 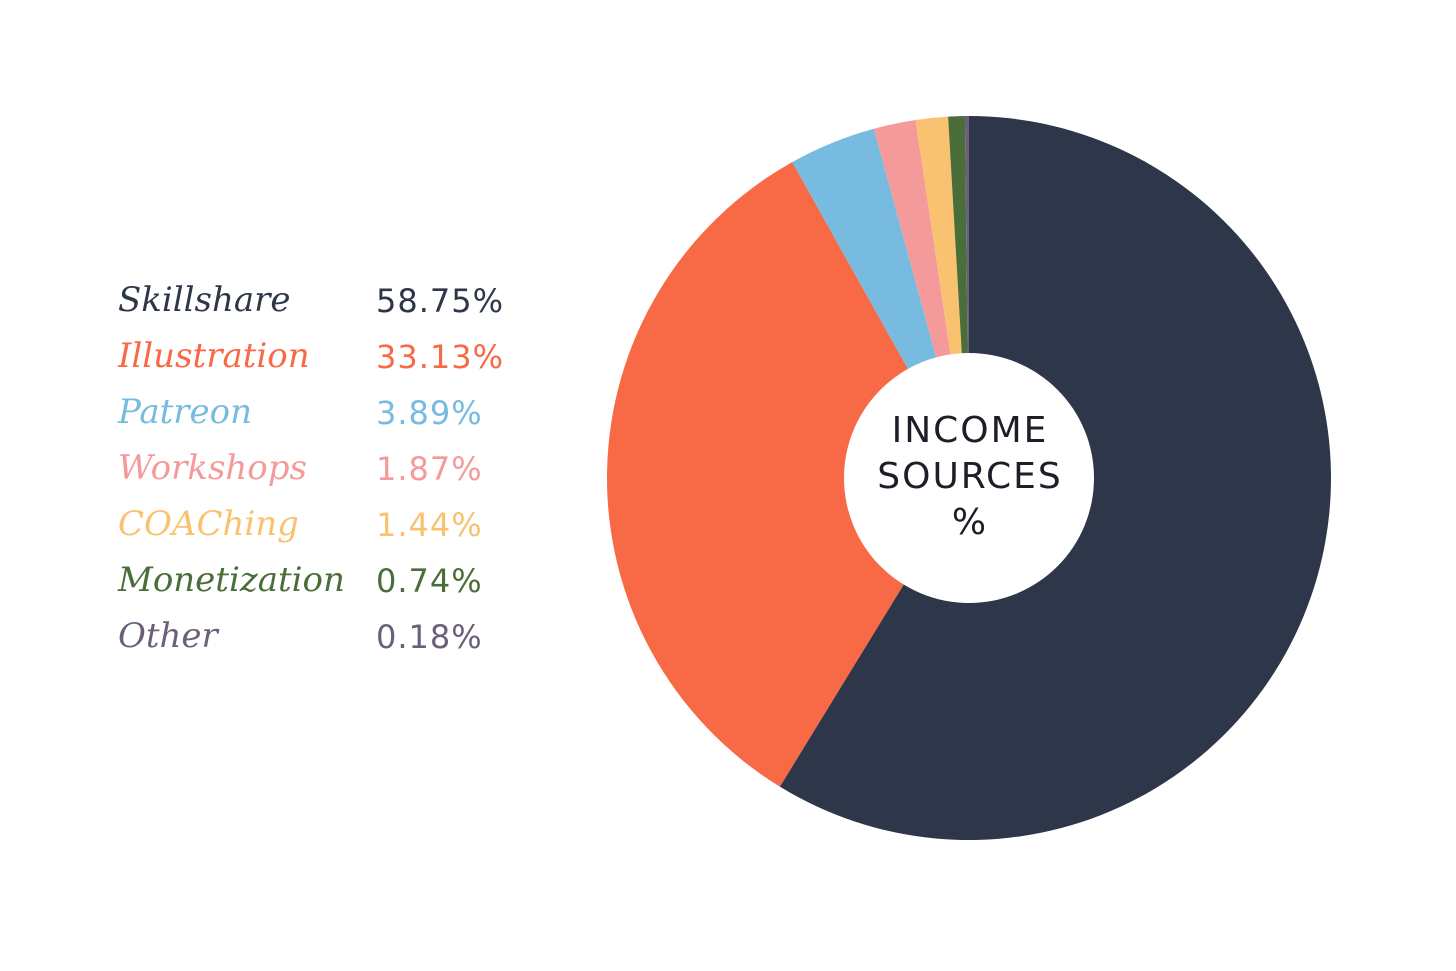 What do you see at coordinates (231, 580) in the screenshot?
I see `legend-label: Monetization` at bounding box center [231, 580].